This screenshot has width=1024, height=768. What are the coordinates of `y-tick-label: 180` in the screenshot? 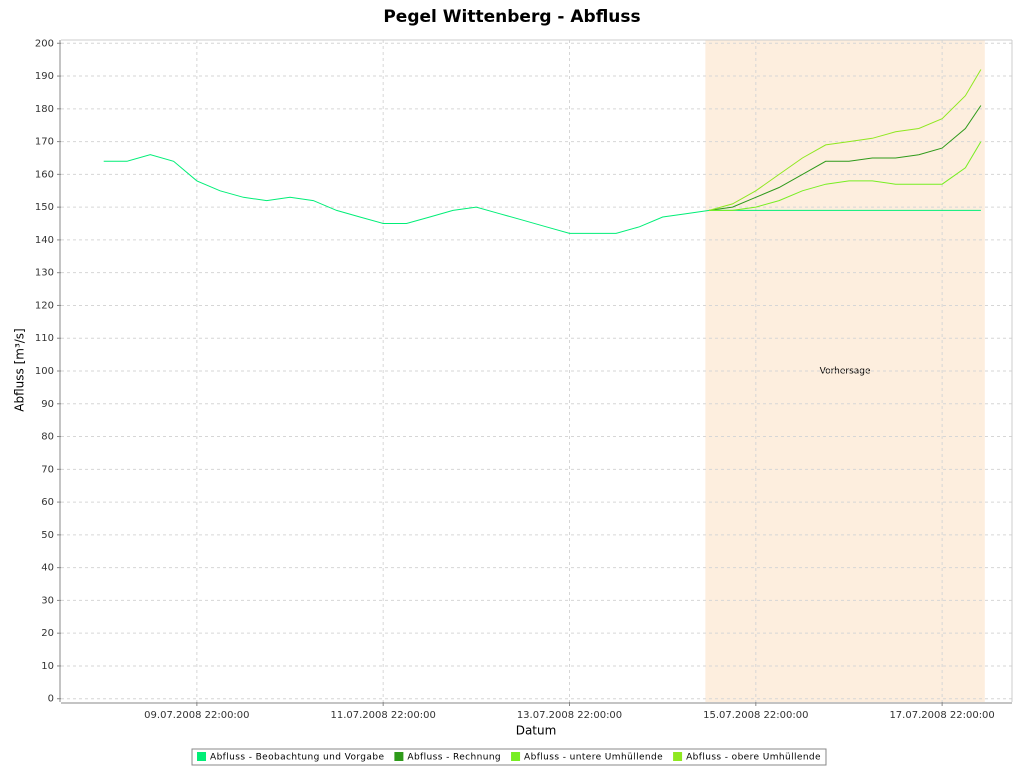 It's located at (44, 109).